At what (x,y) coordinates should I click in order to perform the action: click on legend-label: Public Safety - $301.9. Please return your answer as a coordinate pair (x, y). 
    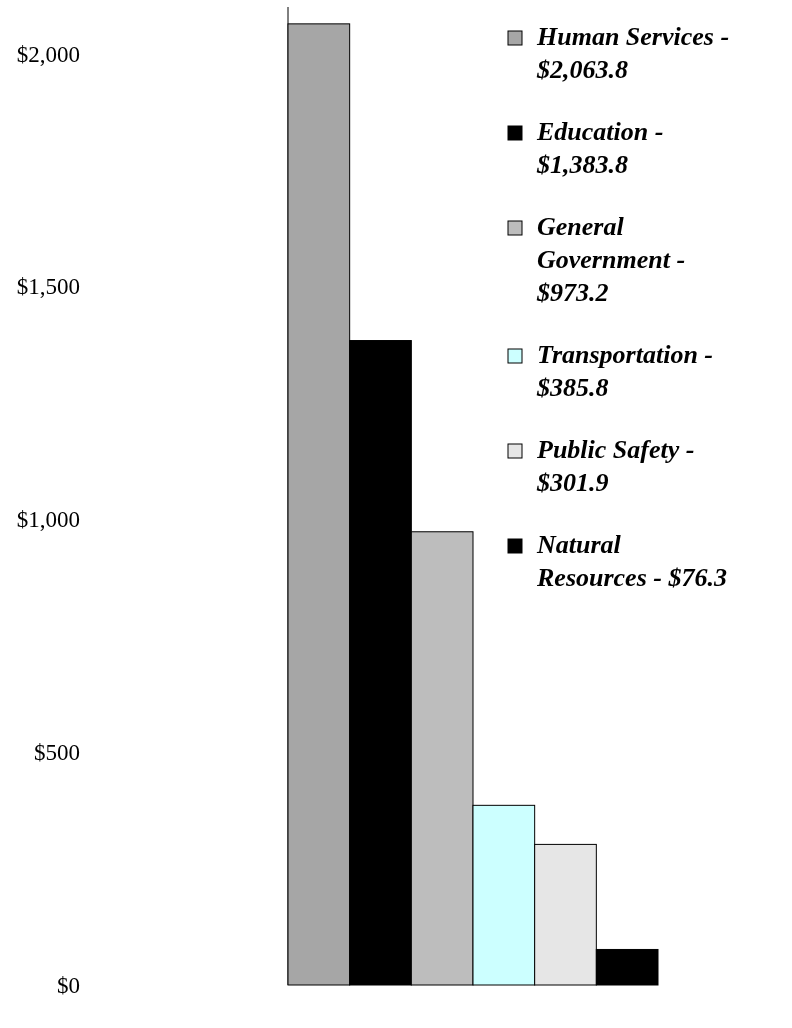
    Looking at the image, I should click on (615, 466).